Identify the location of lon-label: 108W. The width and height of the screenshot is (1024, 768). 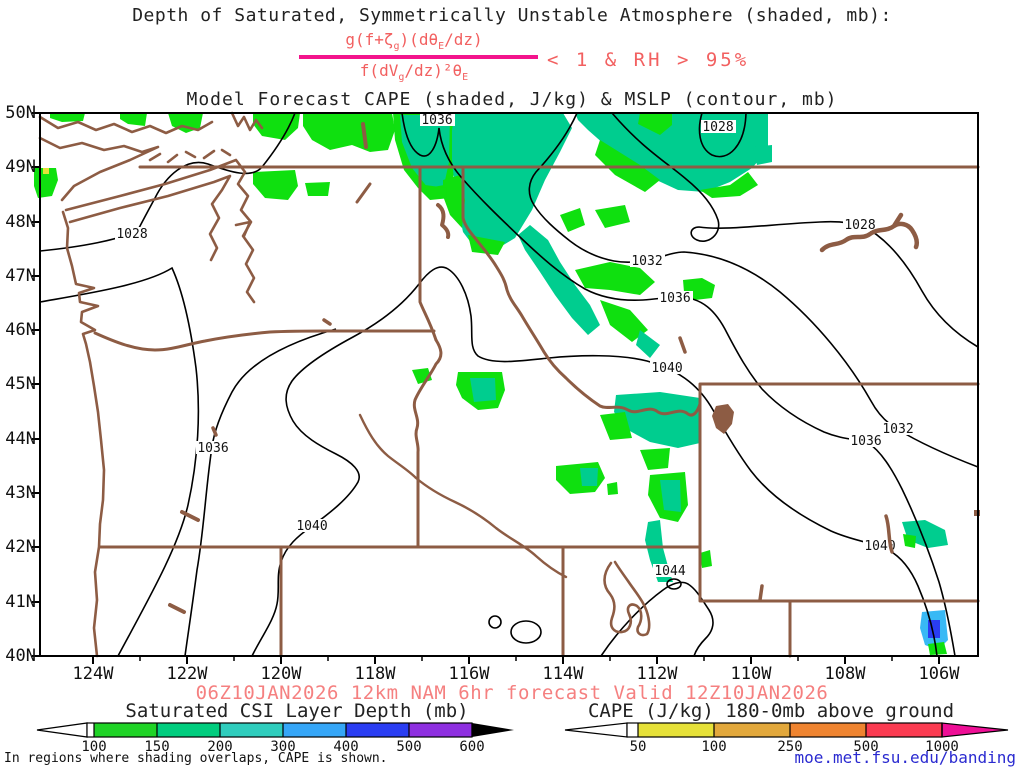
(846, 674).